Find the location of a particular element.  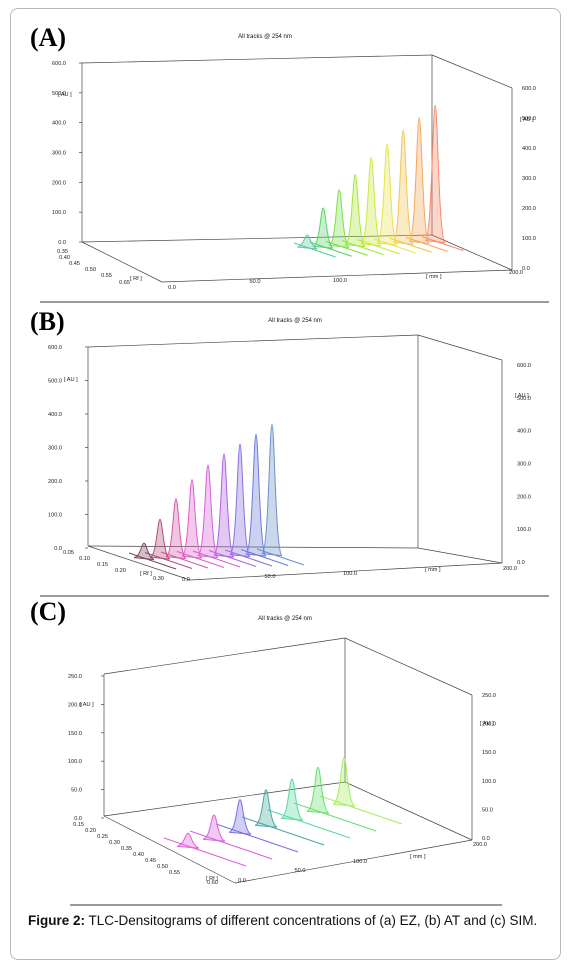

panel-b-x-ticks: 0.0 50.0 100.0 200.0 is located at coordinates (349, 574).